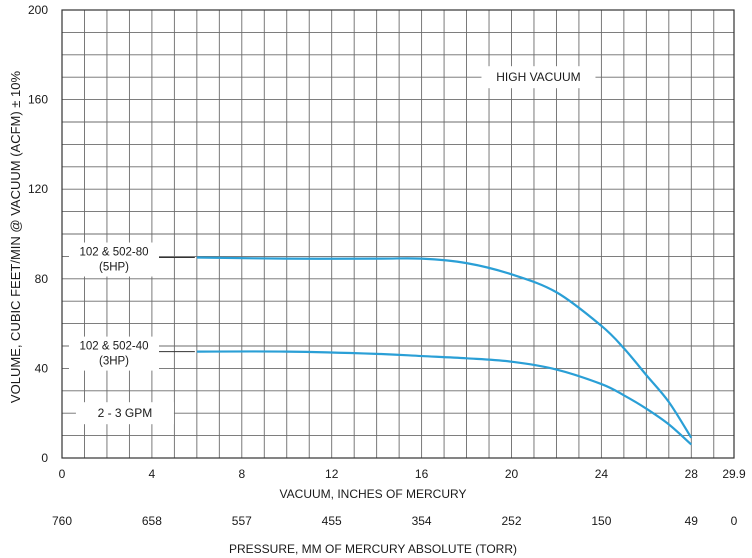  I want to click on series-label-1: 102 & 502-80, so click(113, 253).